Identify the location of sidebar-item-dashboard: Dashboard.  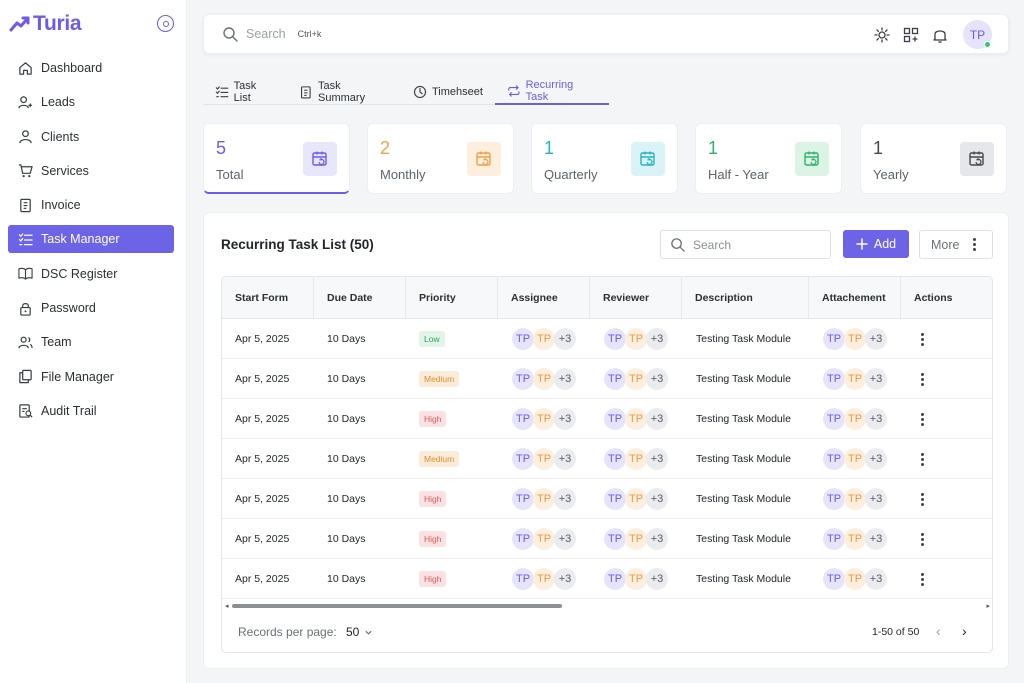
(91, 68).